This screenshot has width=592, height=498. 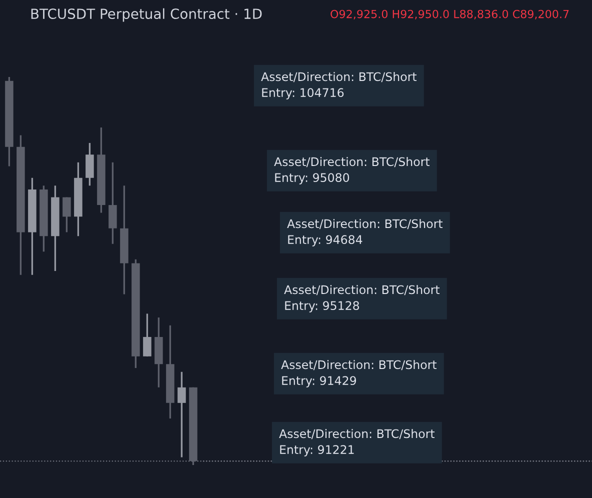 What do you see at coordinates (362, 298) in the screenshot?
I see `text: Asset/Direction: BTC/Short Entry: 95128` at bounding box center [362, 298].